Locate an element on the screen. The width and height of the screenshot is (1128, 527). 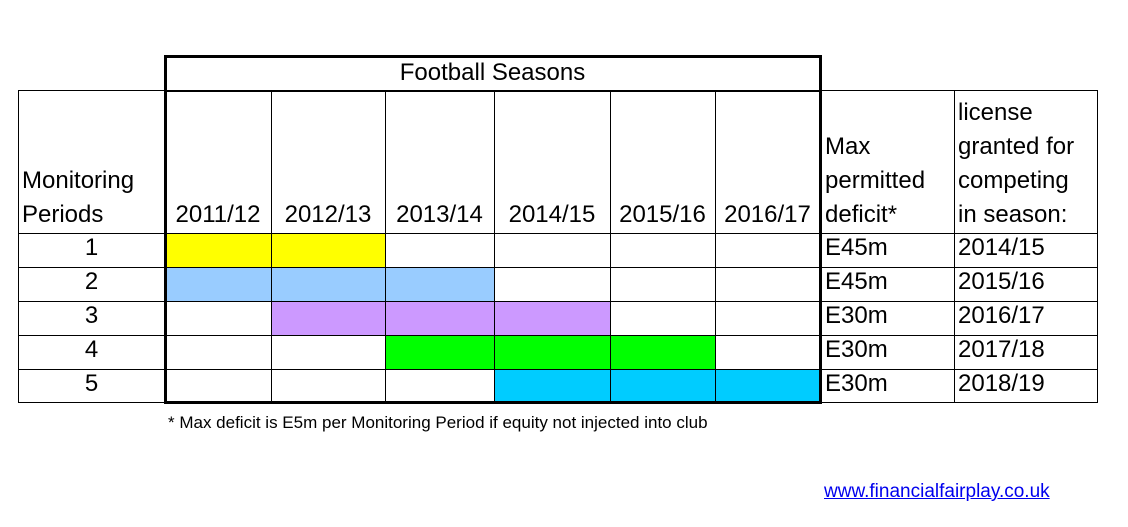
season-header-2: 2012/13 is located at coordinates (328, 214).